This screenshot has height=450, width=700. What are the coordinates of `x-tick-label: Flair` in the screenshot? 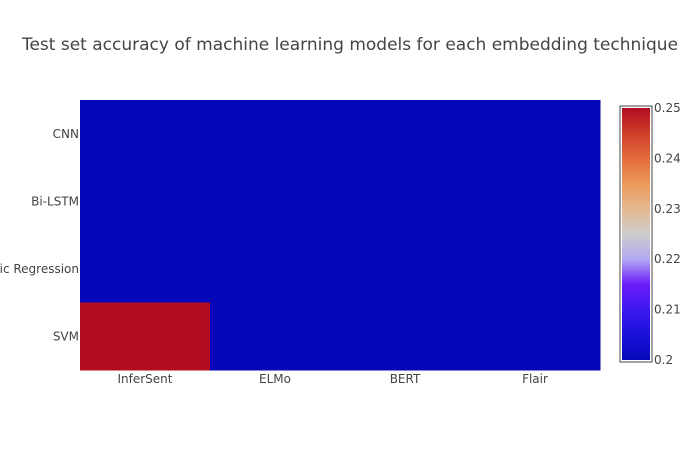 It's located at (535, 379).